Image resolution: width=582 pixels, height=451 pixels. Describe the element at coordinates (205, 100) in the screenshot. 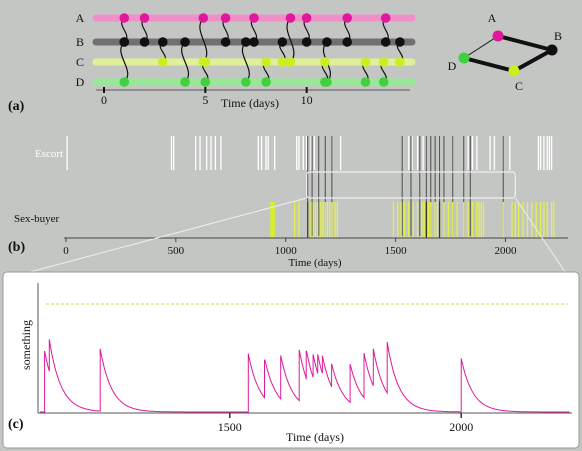

I see `tick-label: 5` at that location.